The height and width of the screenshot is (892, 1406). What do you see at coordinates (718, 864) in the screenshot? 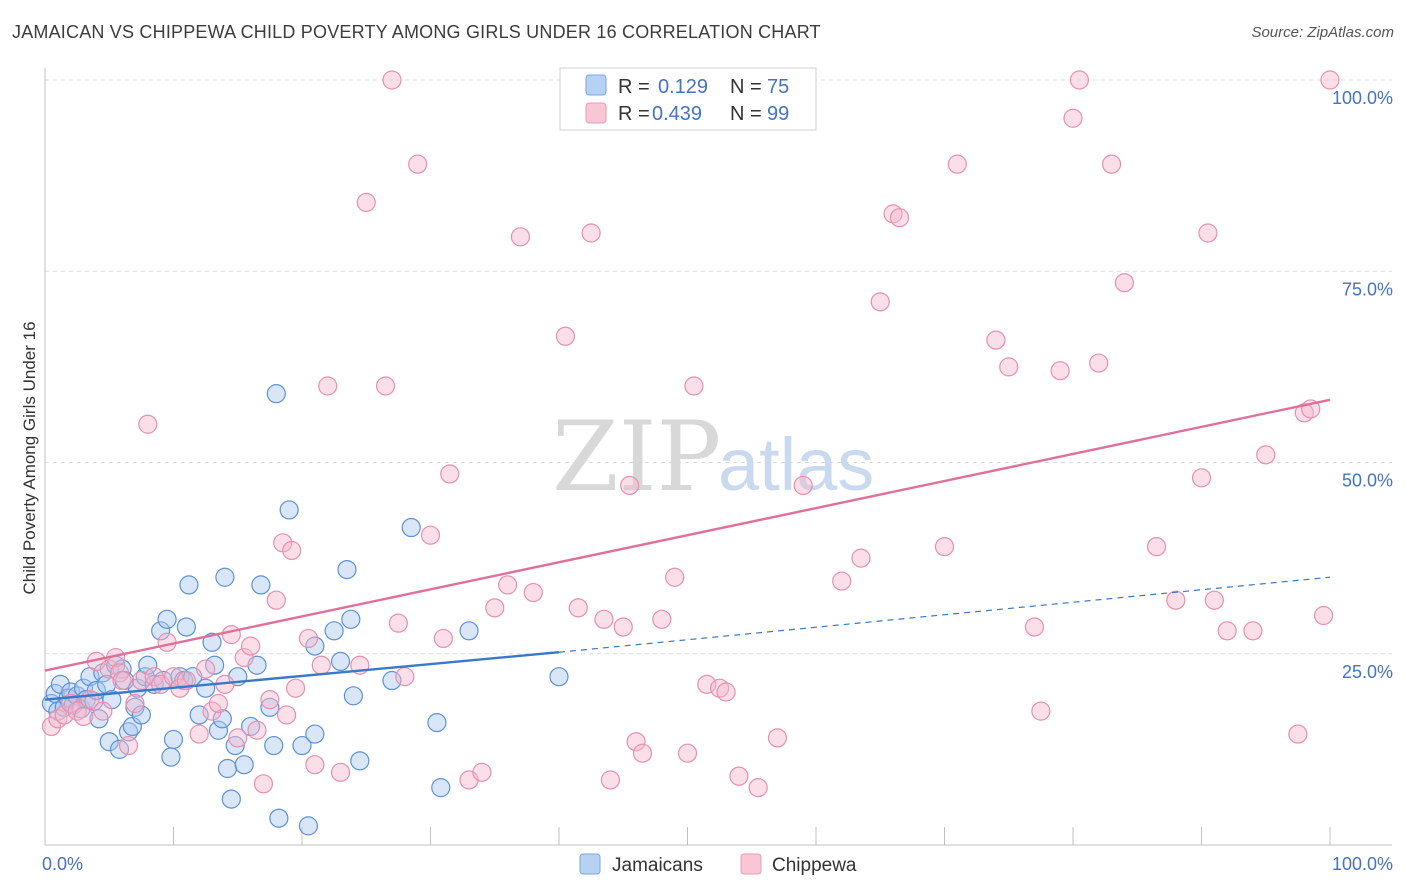
I see `bottom-legend: Jamaicans Chippewa` at bounding box center [718, 864].